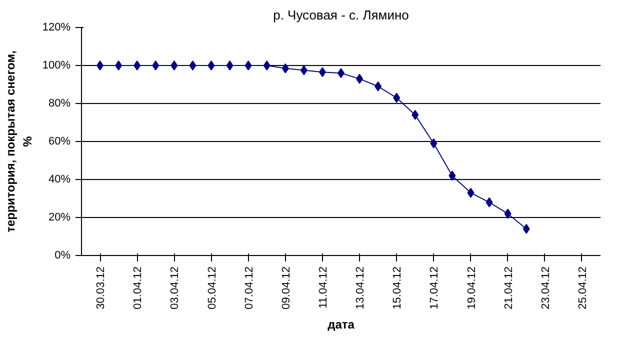 The height and width of the screenshot is (339, 635). Describe the element at coordinates (472, 288) in the screenshot. I see `x-tick-label: 19.04.12` at that location.